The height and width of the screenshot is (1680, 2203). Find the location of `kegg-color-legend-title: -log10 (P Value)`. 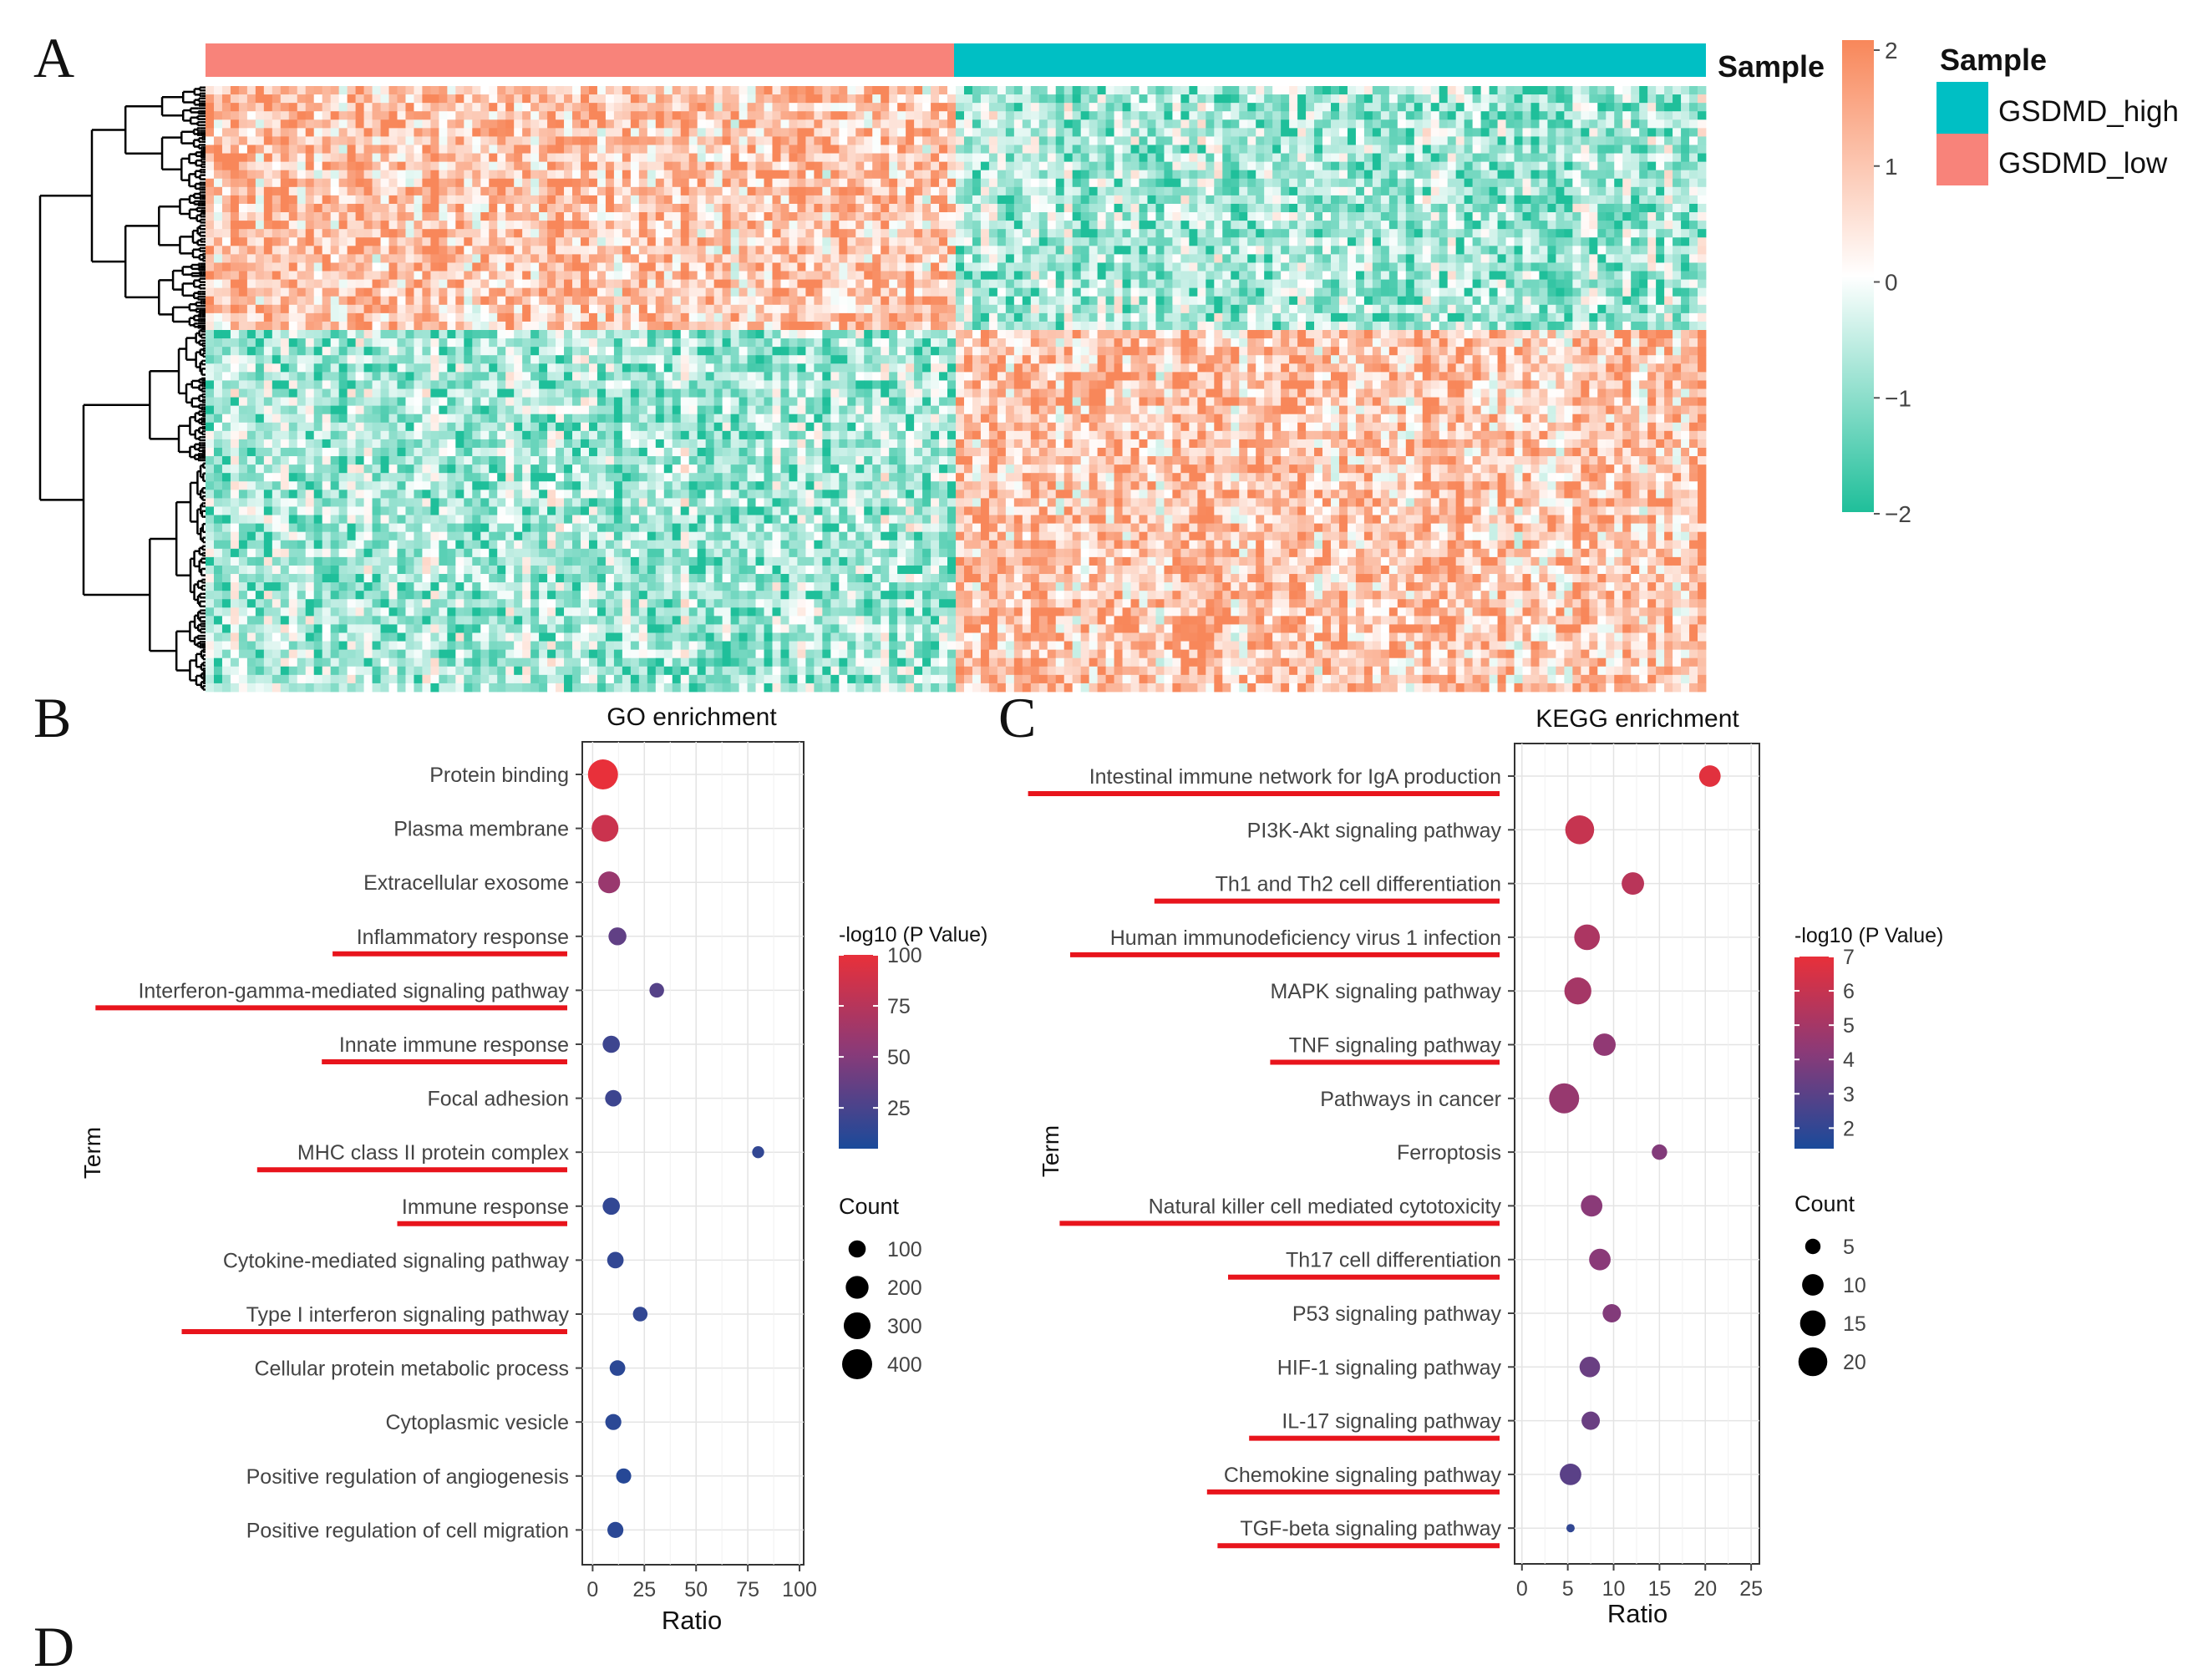

kegg-color-legend-title: -log10 (P Value) is located at coordinates (1868, 935).